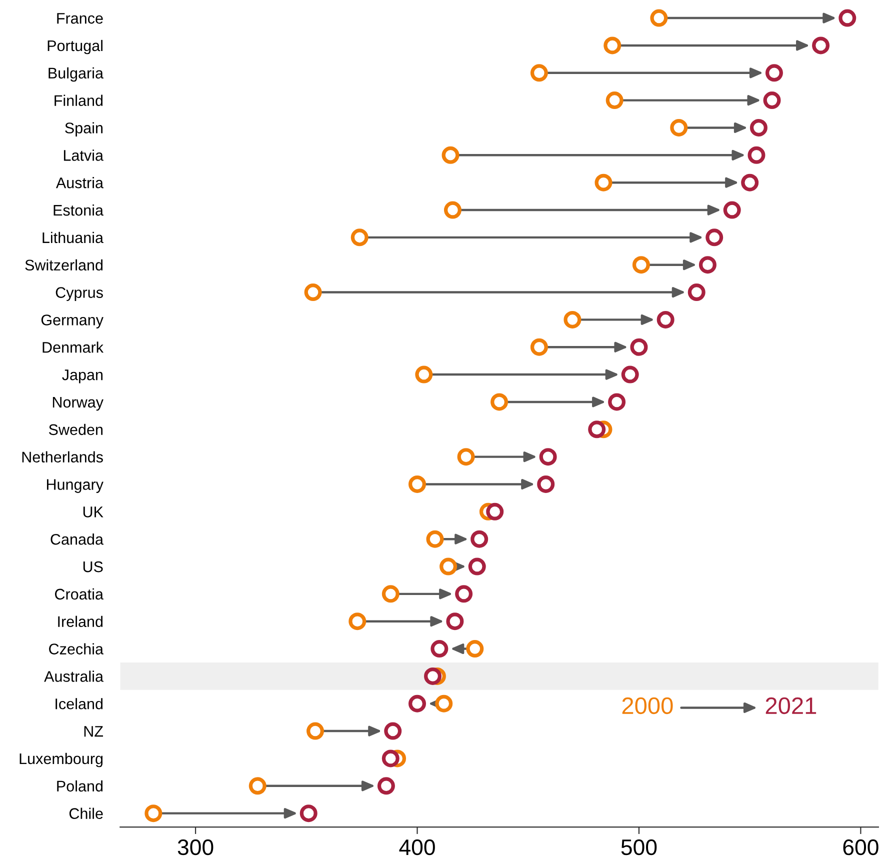 The image size is (890, 866). What do you see at coordinates (639, 847) in the screenshot?
I see `x-tick-label: 500` at bounding box center [639, 847].